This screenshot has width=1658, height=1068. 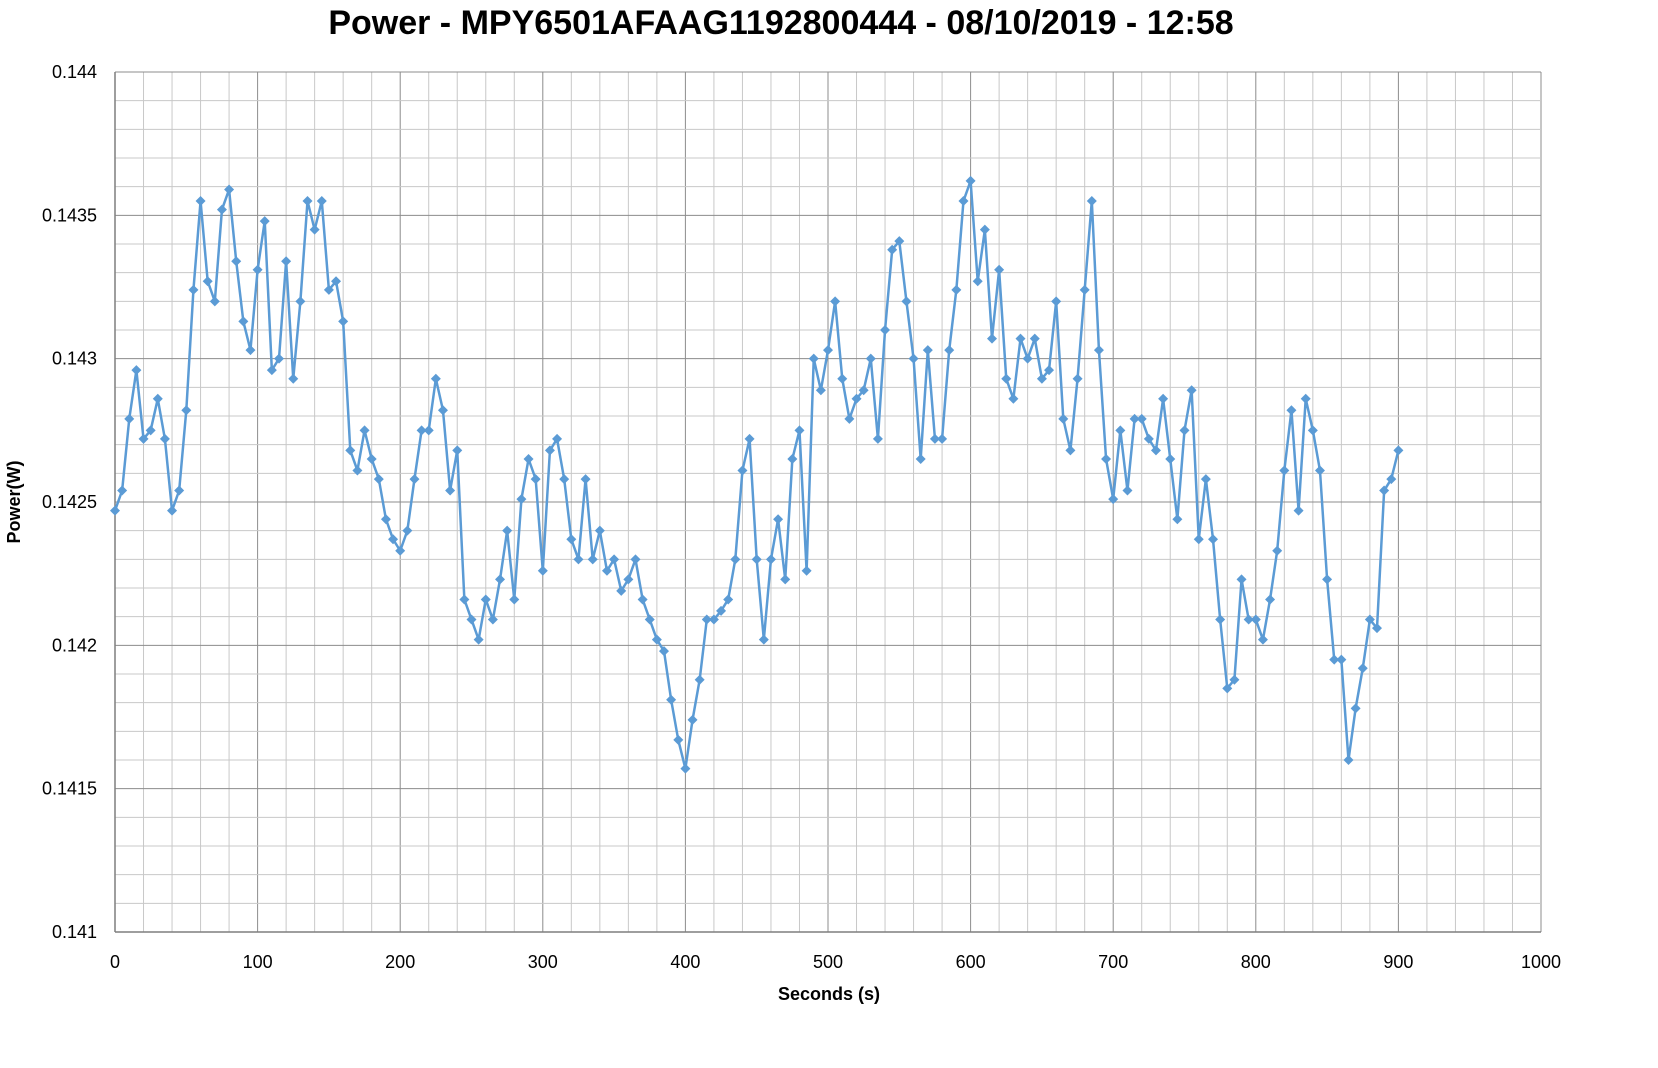 What do you see at coordinates (685, 962) in the screenshot?
I see `x-tick-label: 400` at bounding box center [685, 962].